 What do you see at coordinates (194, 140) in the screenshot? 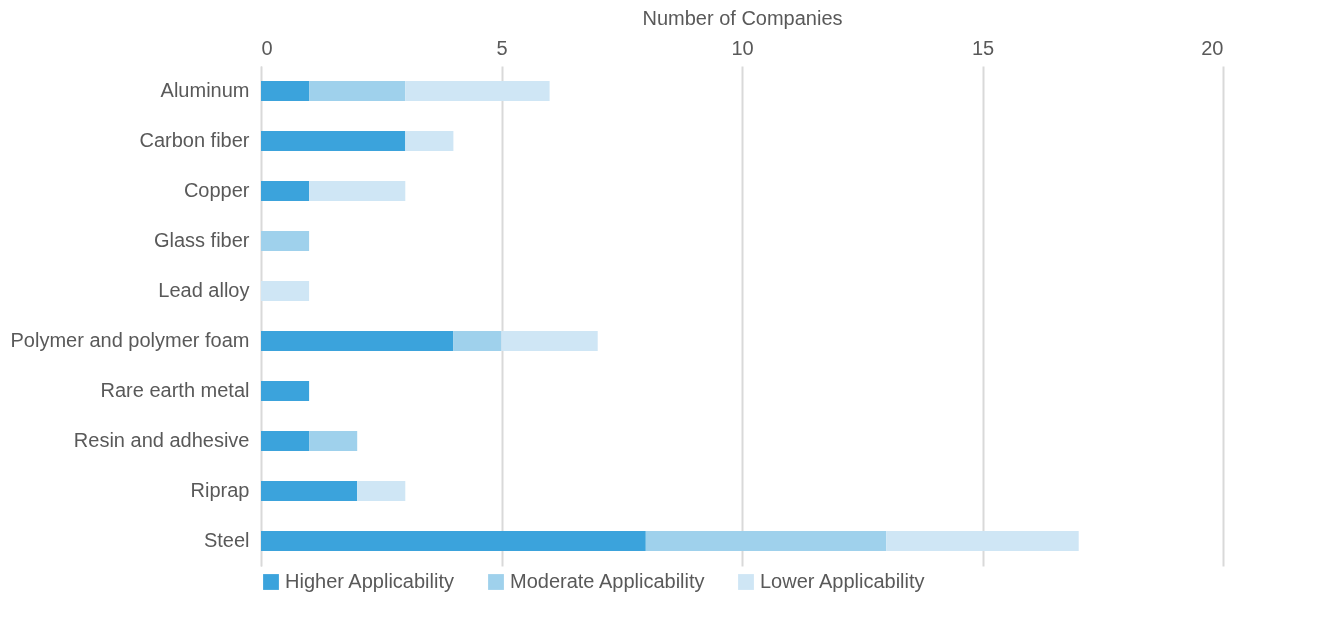
I see `y-tick-label: Carbon fiber` at bounding box center [194, 140].